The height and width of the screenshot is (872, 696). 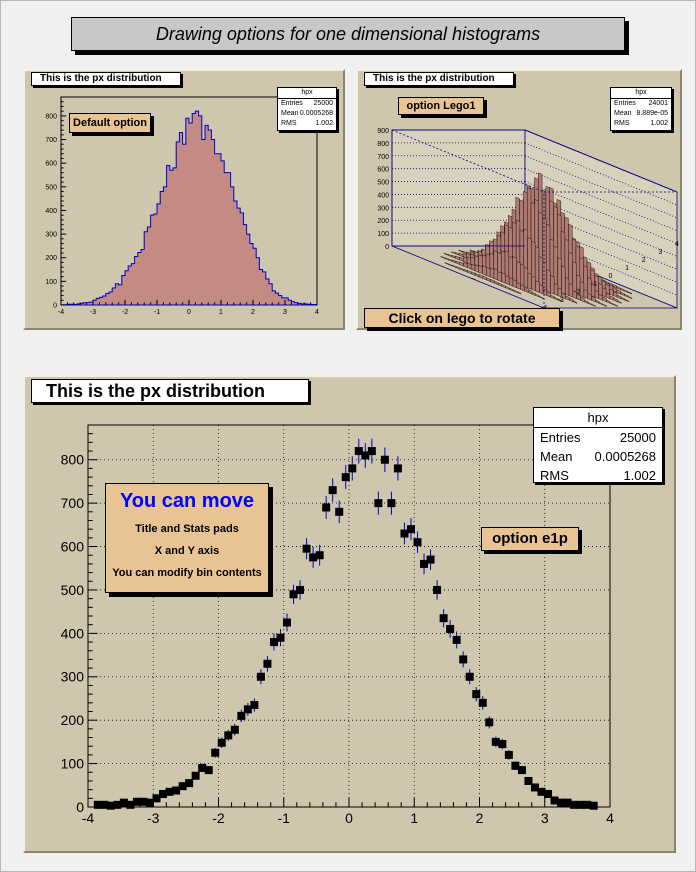 I want to click on y-tick-label: 800, so click(x=51, y=116).